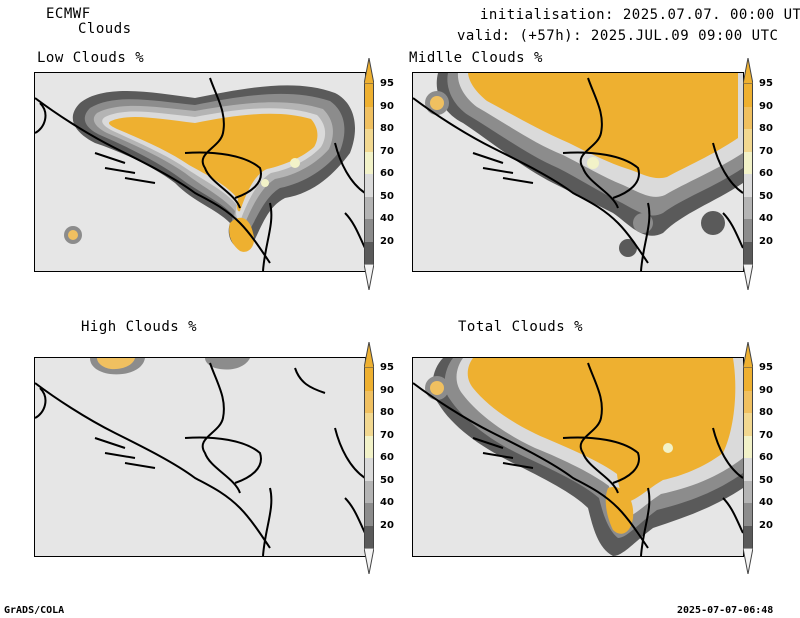 The height and width of the screenshot is (618, 800). Describe the element at coordinates (68, 14) in the screenshot. I see `model-label: ECMWF` at that location.